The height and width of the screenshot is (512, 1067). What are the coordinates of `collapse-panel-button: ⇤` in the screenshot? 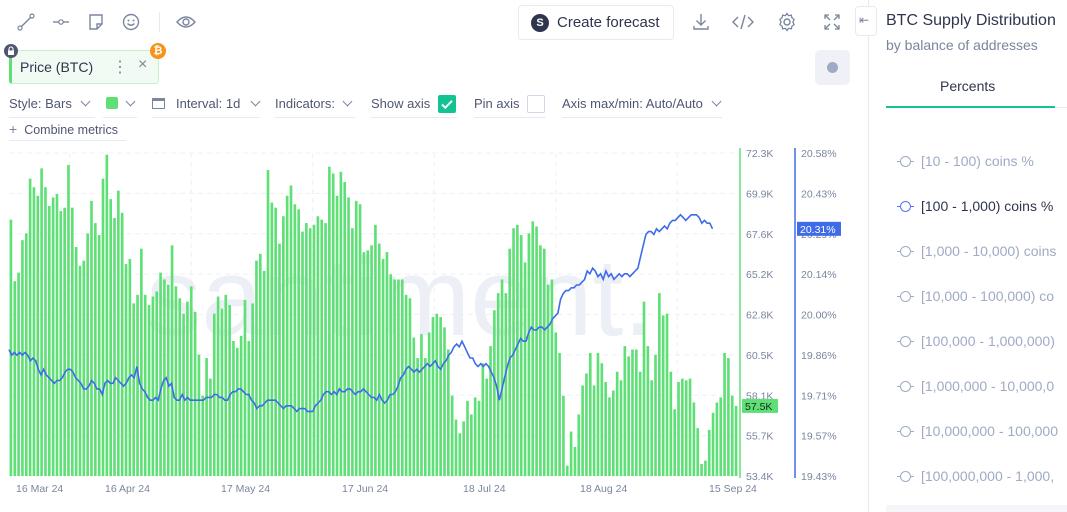 It's located at (866, 21).